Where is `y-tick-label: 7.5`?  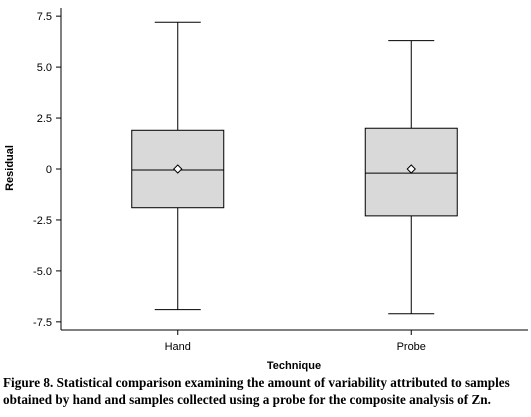 y-tick-label: 7.5 is located at coordinates (44, 17).